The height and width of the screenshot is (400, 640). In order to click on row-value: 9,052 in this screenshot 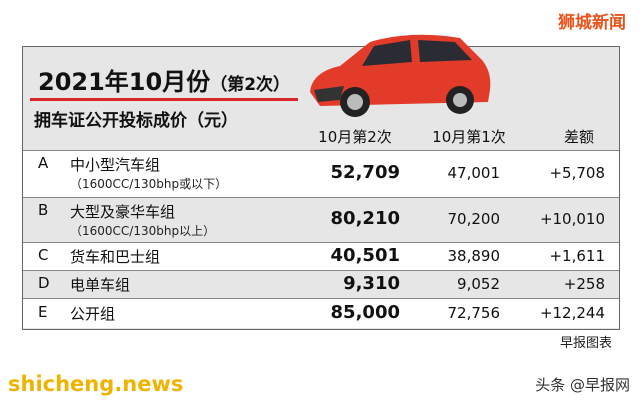, I will do `click(478, 283)`.